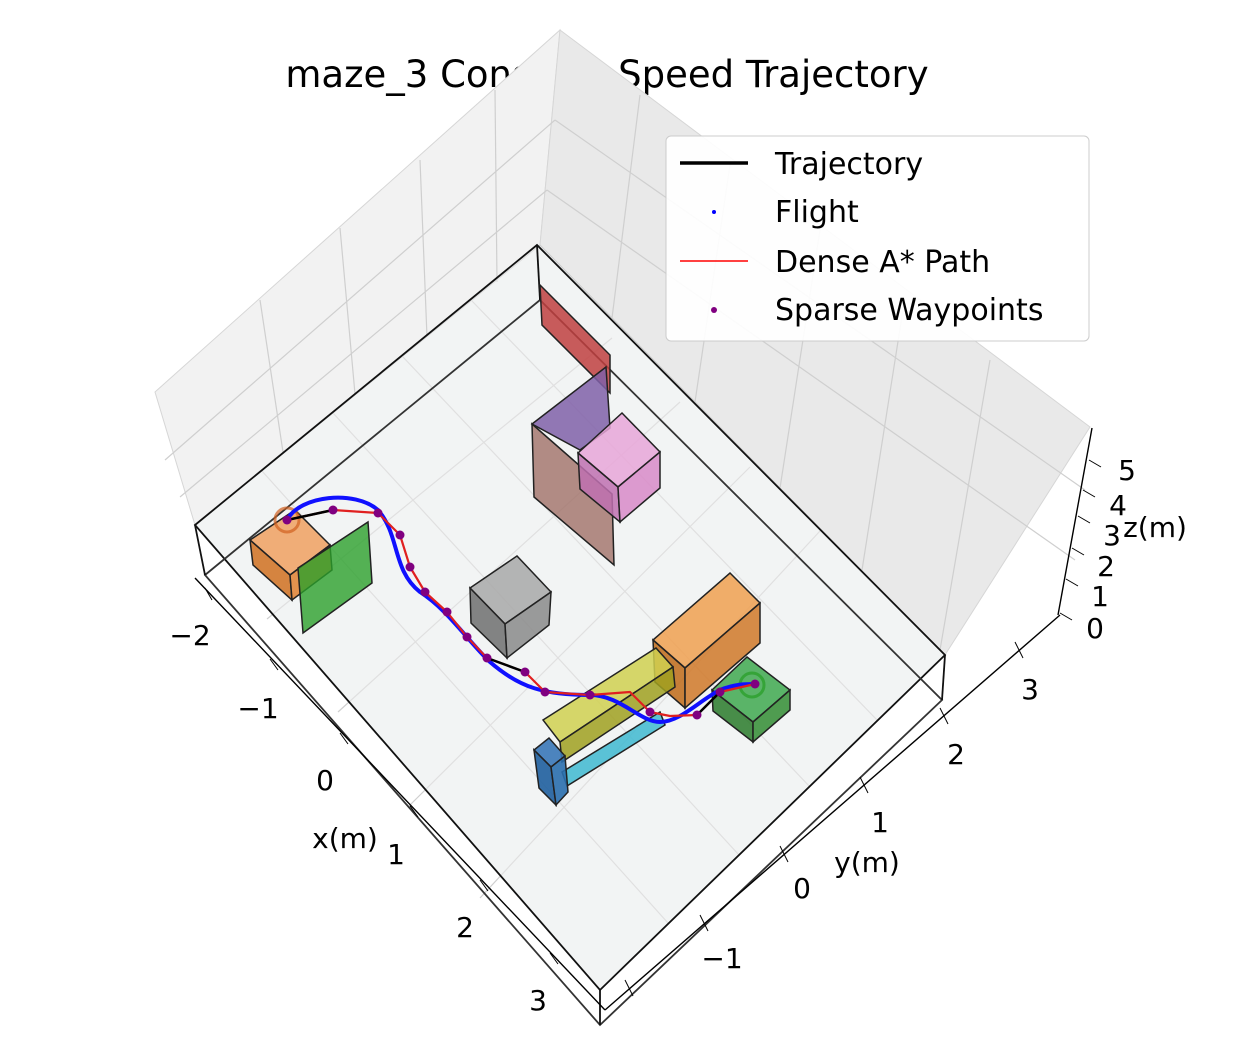  What do you see at coordinates (882, 262) in the screenshot?
I see `legend-label-dense-astar: Dense A* Path` at bounding box center [882, 262].